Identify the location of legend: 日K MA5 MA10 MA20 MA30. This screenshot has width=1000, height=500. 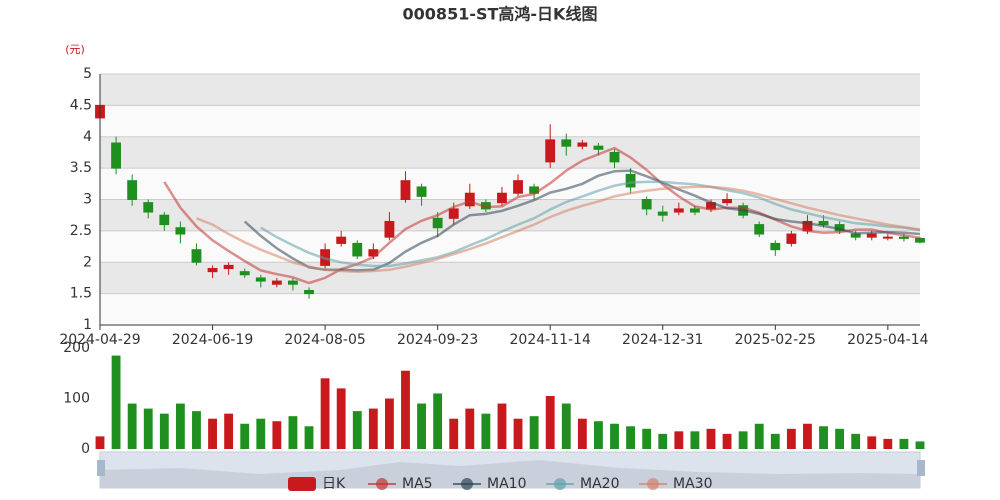
(500, 484).